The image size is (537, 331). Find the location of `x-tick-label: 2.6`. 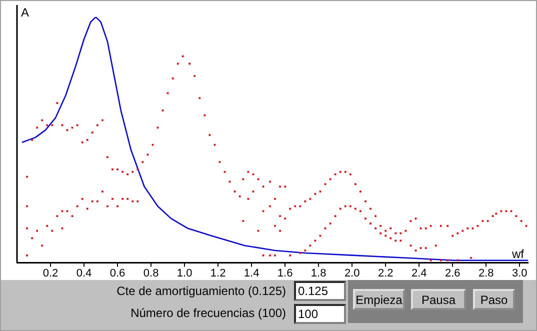

x-tick-label: 2.6 is located at coordinates (452, 273).